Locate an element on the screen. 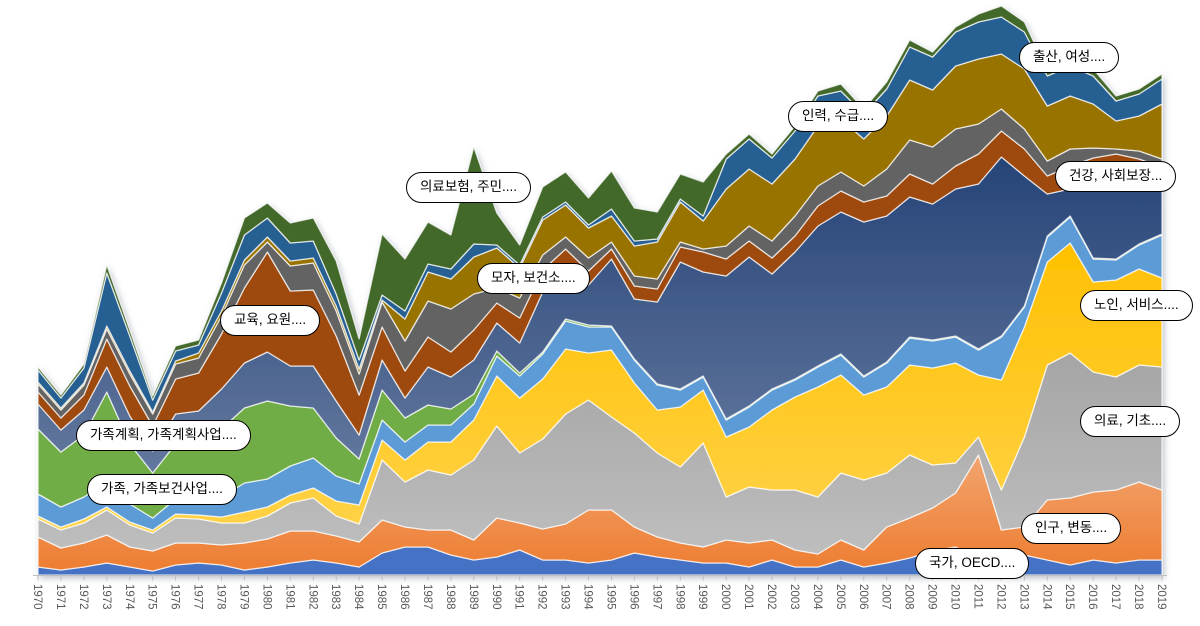 The width and height of the screenshot is (1200, 626). x-axis-tick-label: 2004 is located at coordinates (817, 597).